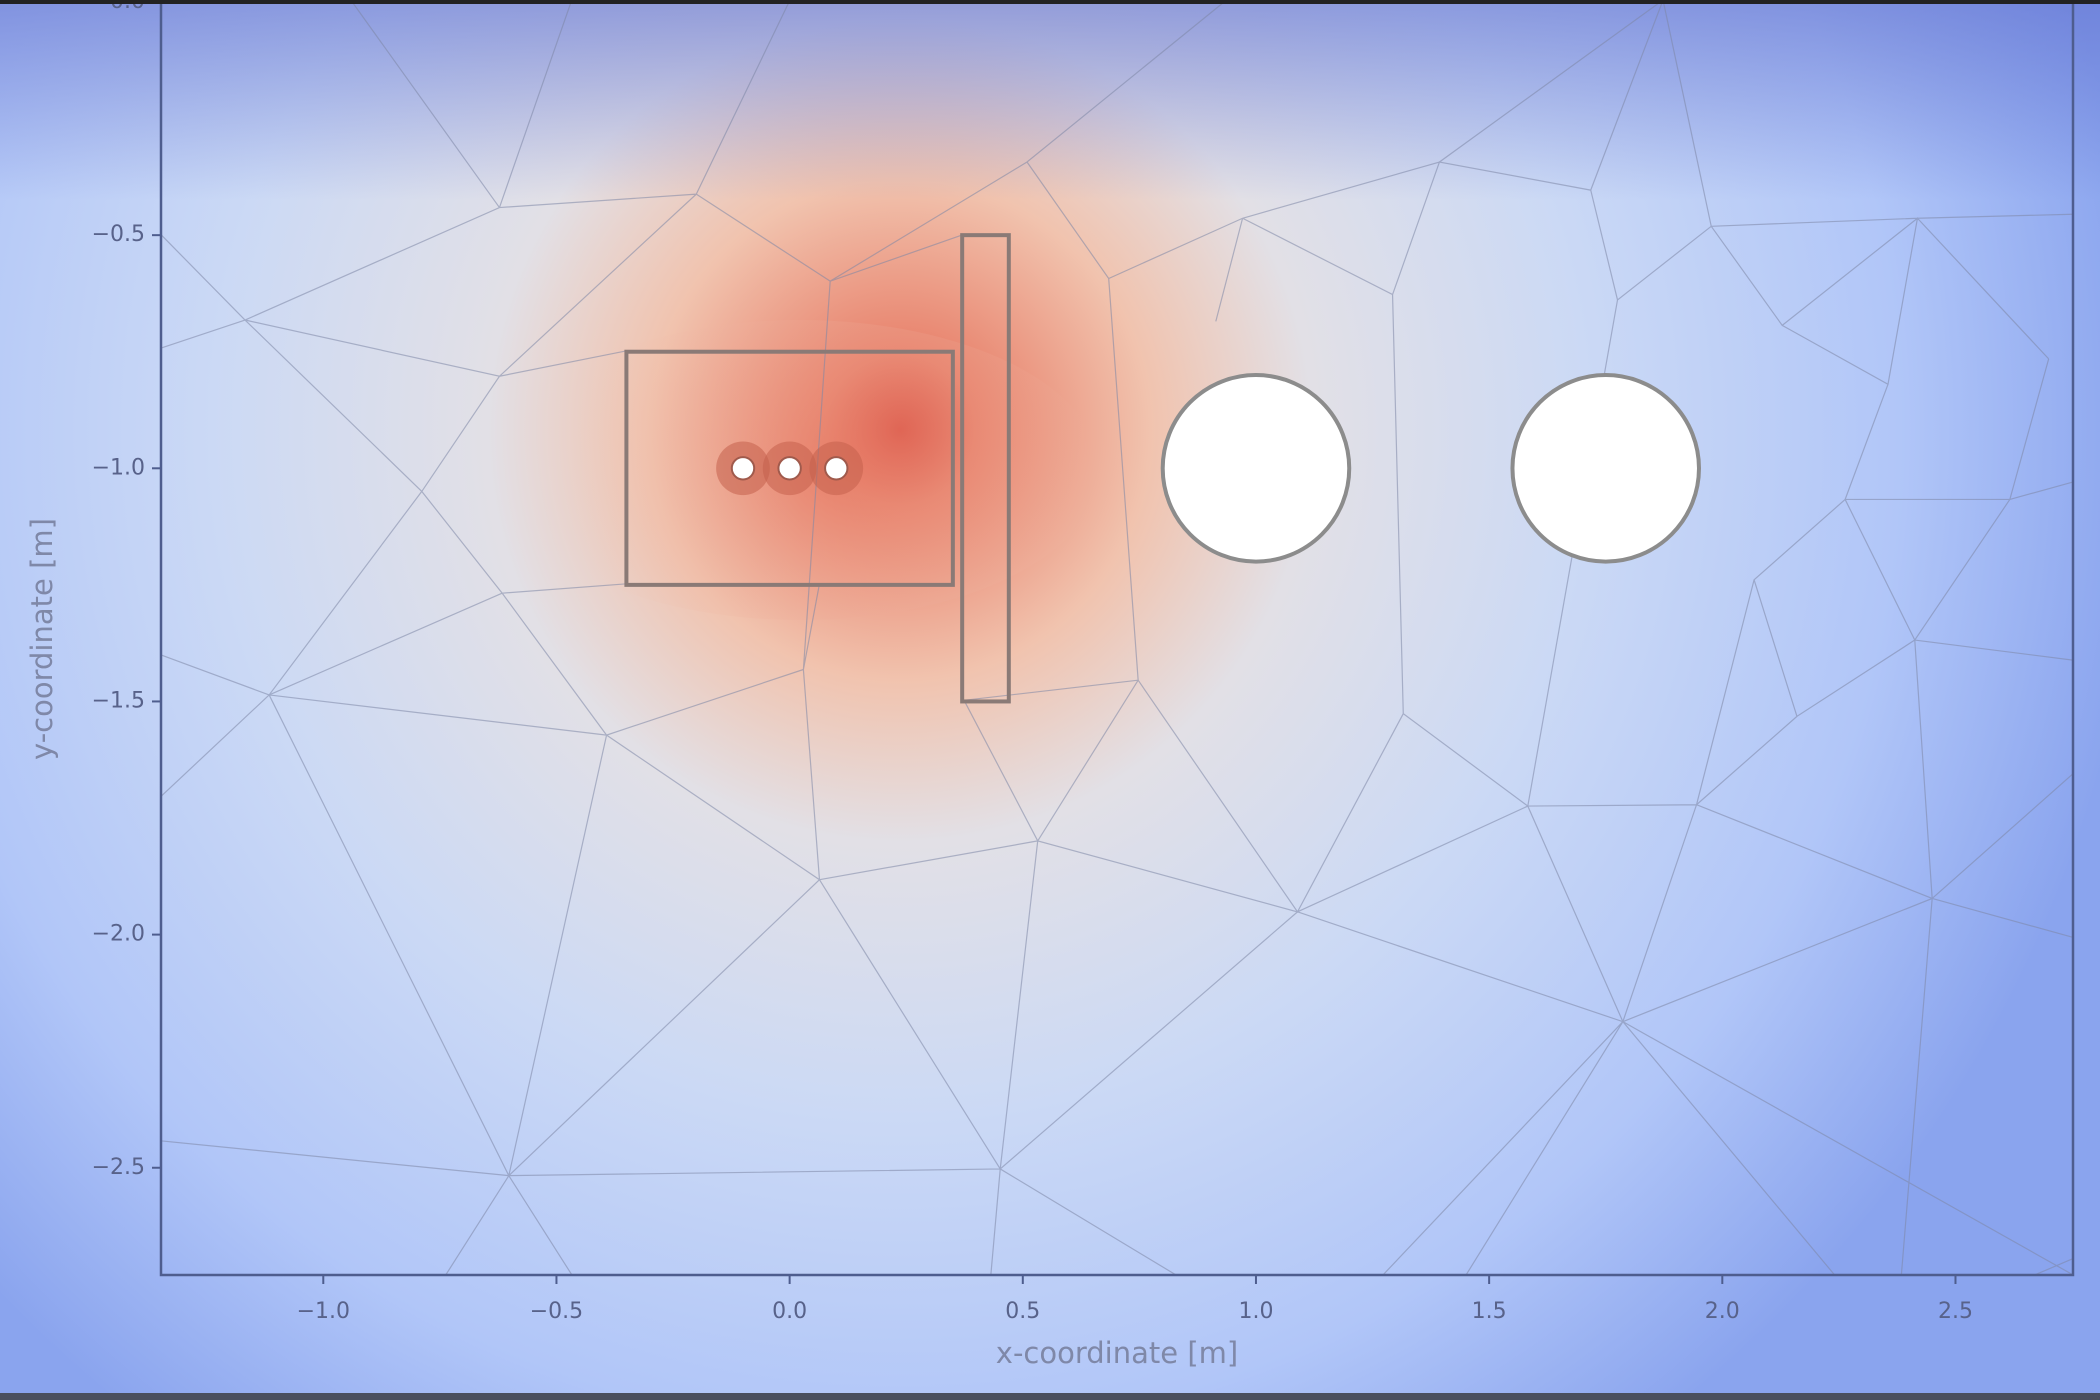 Image resolution: width=2100 pixels, height=1400 pixels. What do you see at coordinates (1255, 1311) in the screenshot?
I see `x-tick-label: 1.0` at bounding box center [1255, 1311].